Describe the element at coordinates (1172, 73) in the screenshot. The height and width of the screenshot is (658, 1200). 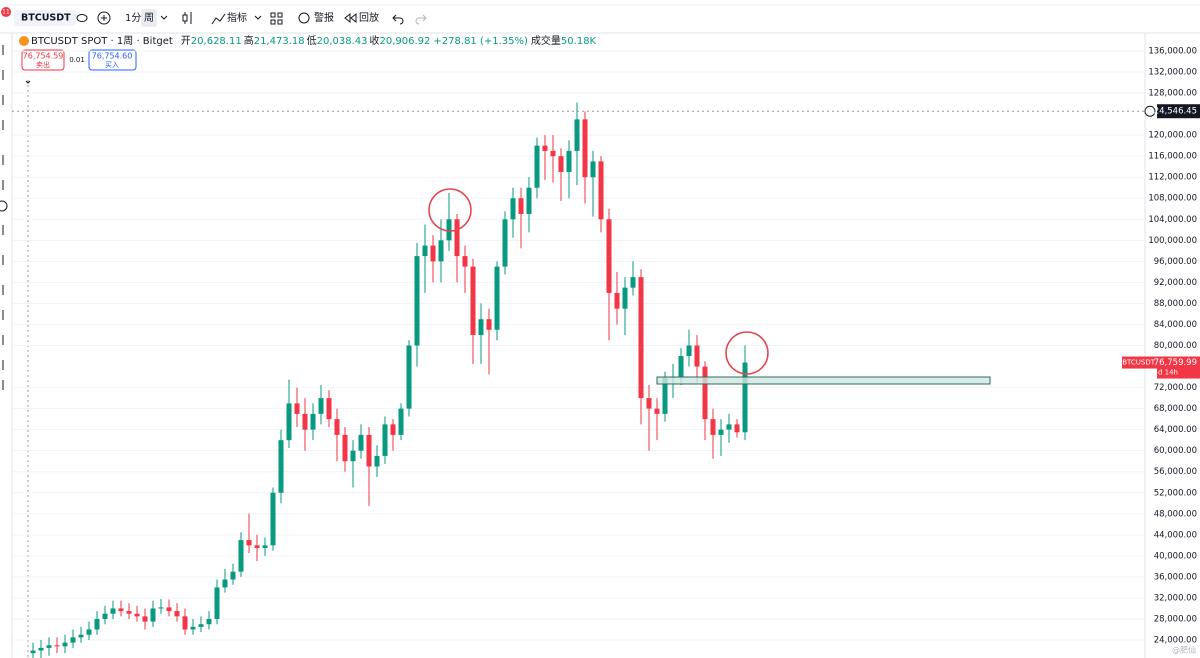
I see `y-tick-label: 132,000.00` at that location.